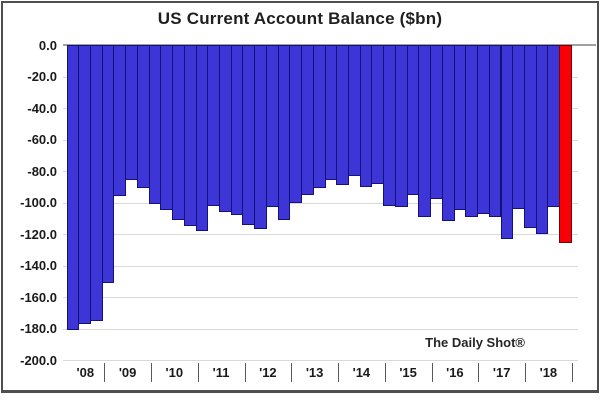 Image resolution: width=600 pixels, height=400 pixels. I want to click on y-axis-label: -20.0, so click(42, 76).